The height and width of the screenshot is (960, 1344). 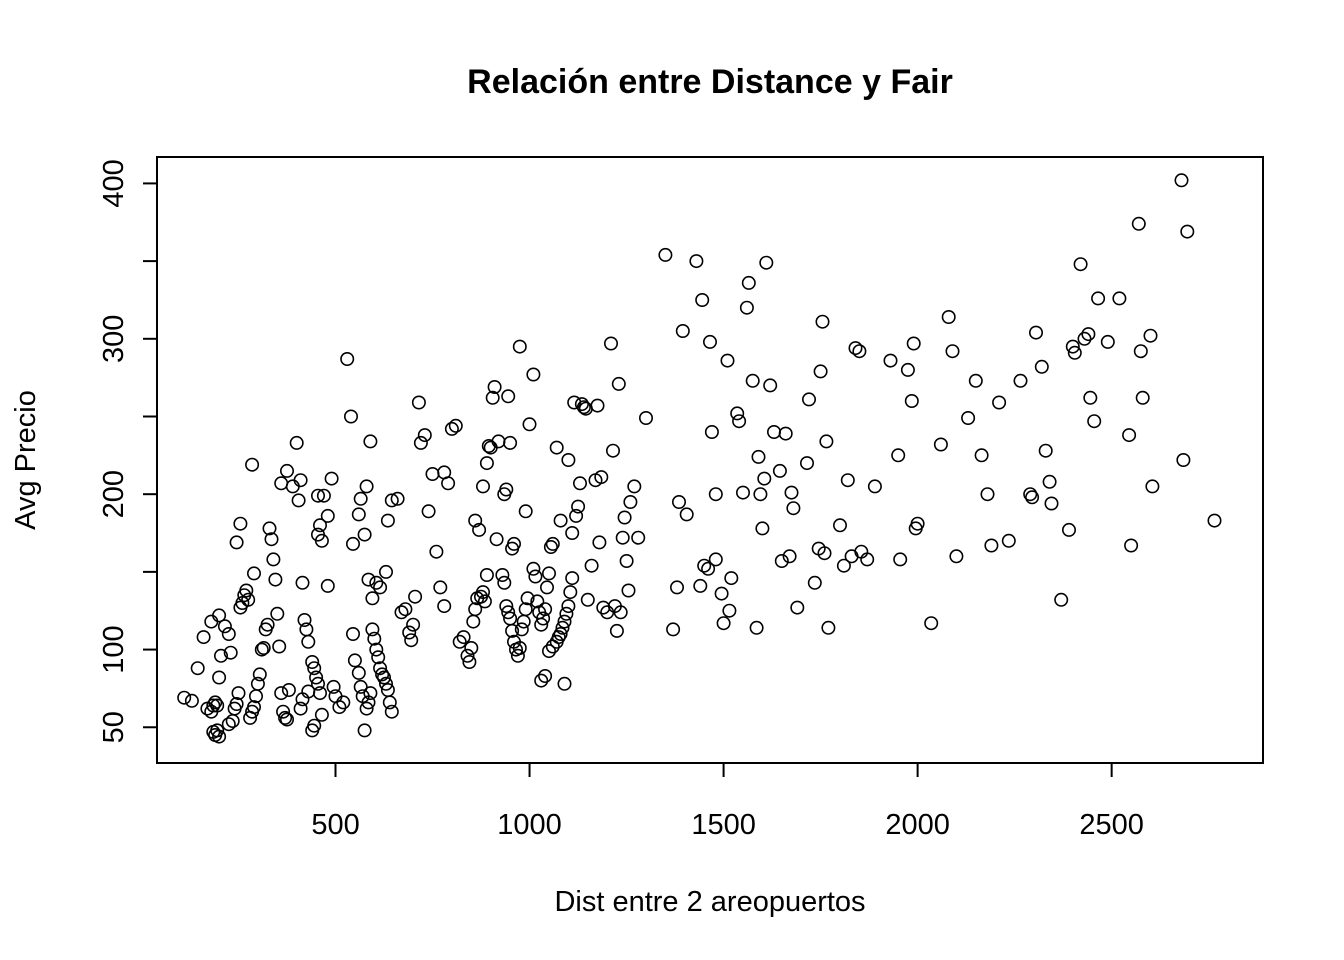 What do you see at coordinates (335, 825) in the screenshot?
I see `x-tick-label: 500` at bounding box center [335, 825].